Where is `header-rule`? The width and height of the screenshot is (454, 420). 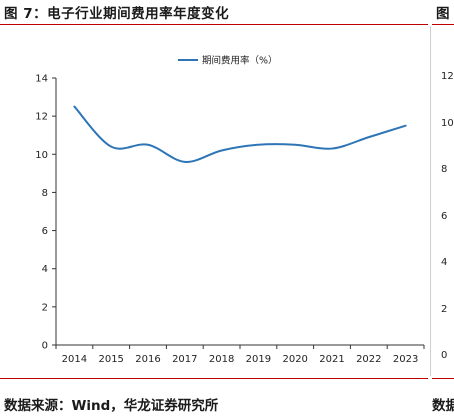 header-rule is located at coordinates (214, 24).